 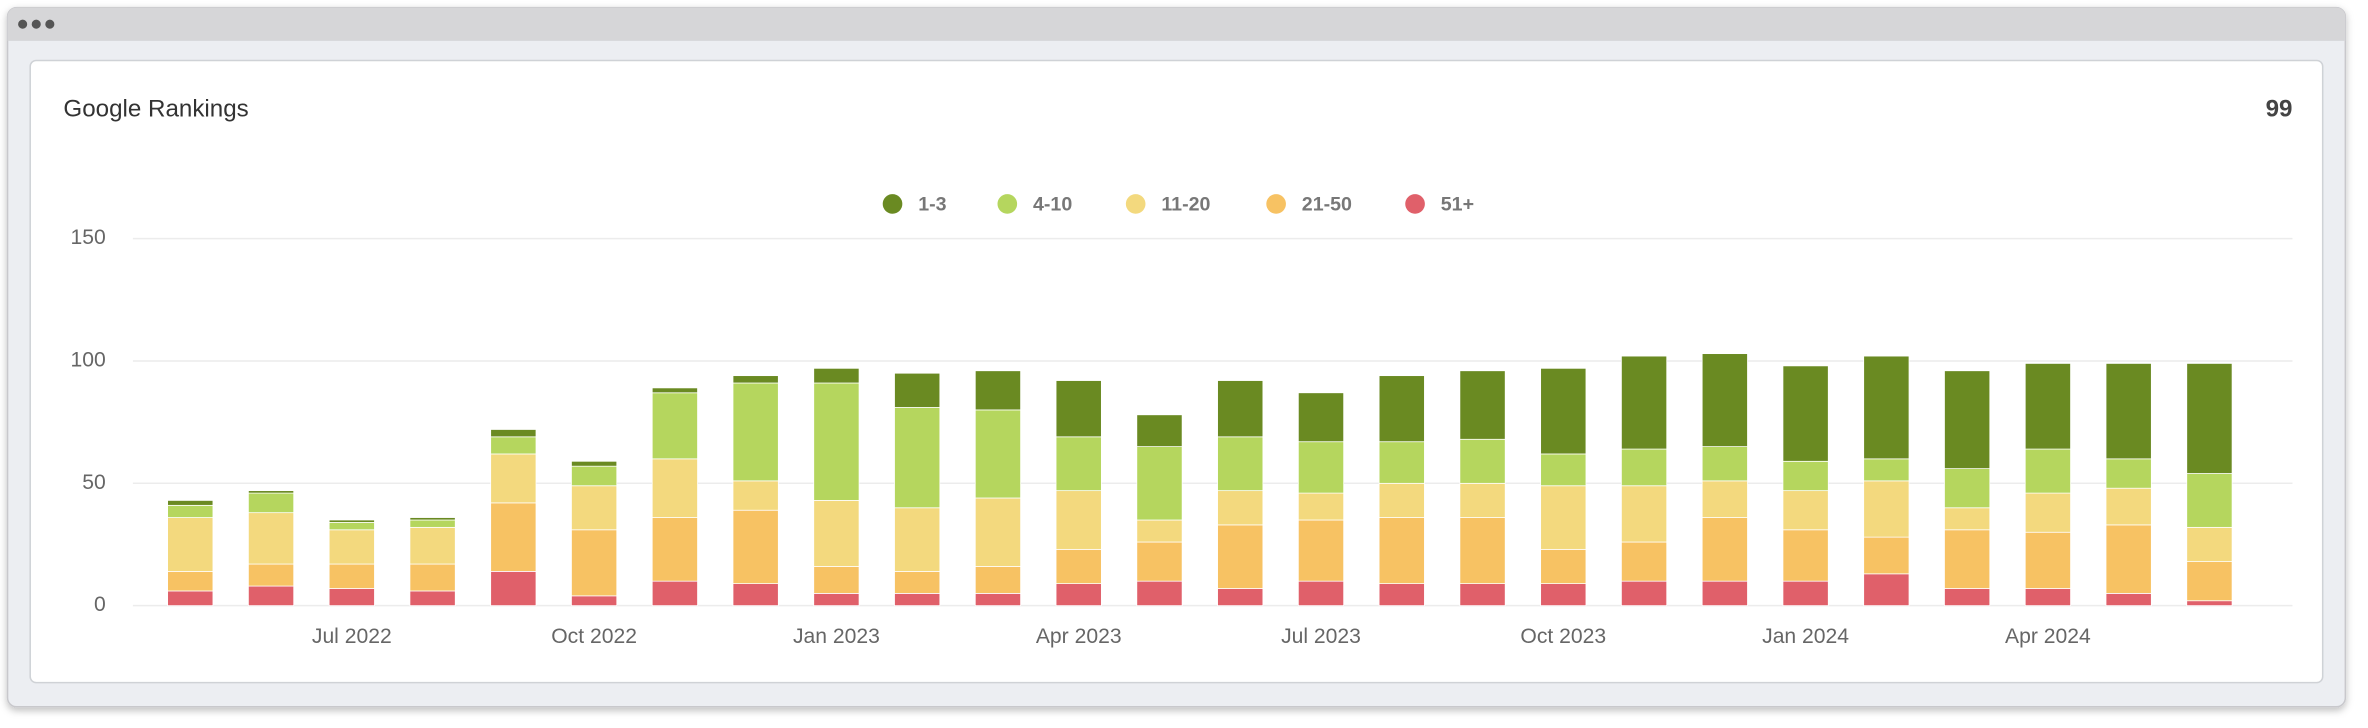 What do you see at coordinates (932, 205) in the screenshot?
I see `legend-label: 1-3` at bounding box center [932, 205].